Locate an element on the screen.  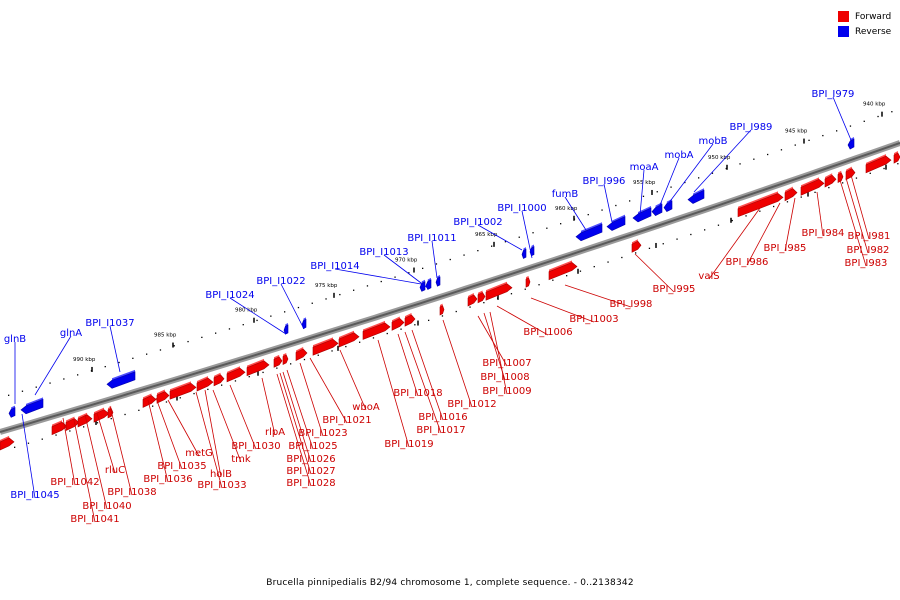
scale-label: 960 kbp is located at coordinates (566, 209).